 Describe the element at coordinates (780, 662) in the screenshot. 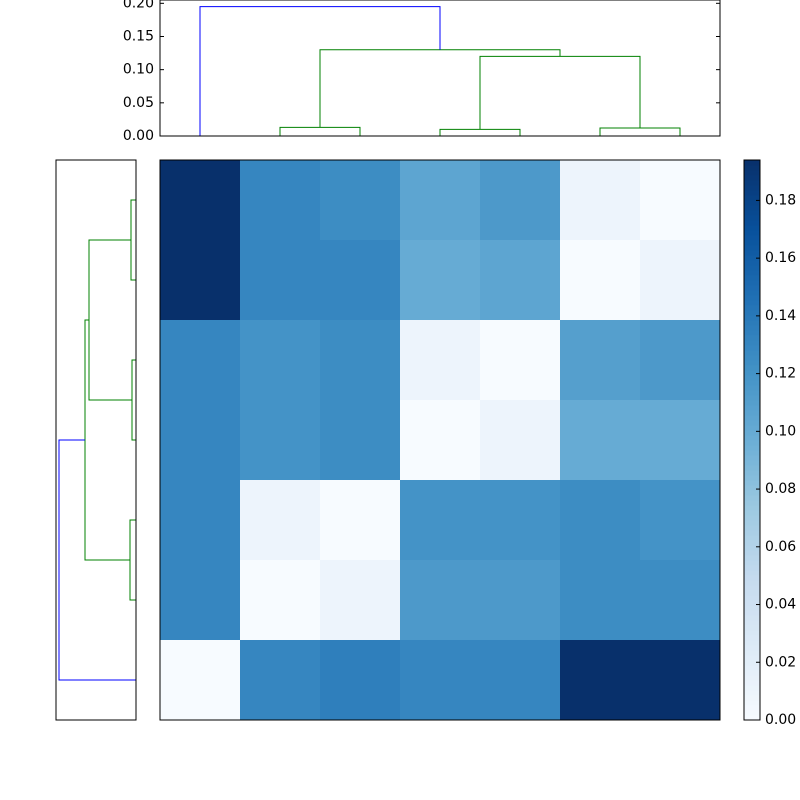

I see `colorbar-tick-label: 0.02` at that location.